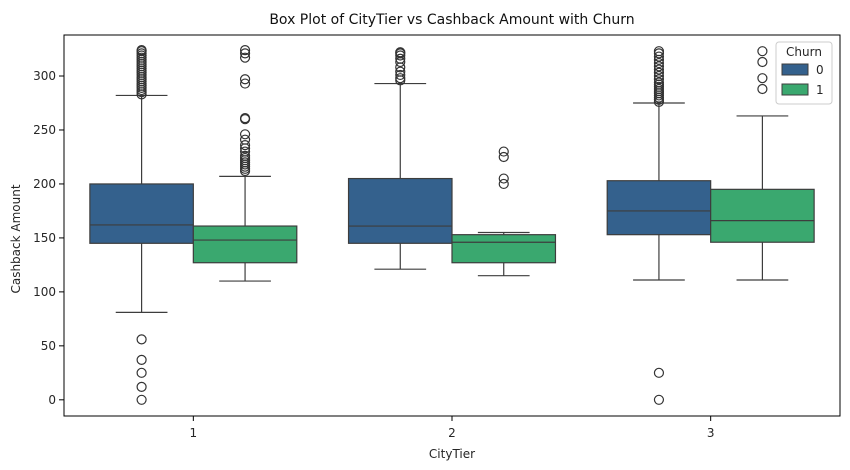  I want to click on y-tick-label: 150, so click(44, 238).